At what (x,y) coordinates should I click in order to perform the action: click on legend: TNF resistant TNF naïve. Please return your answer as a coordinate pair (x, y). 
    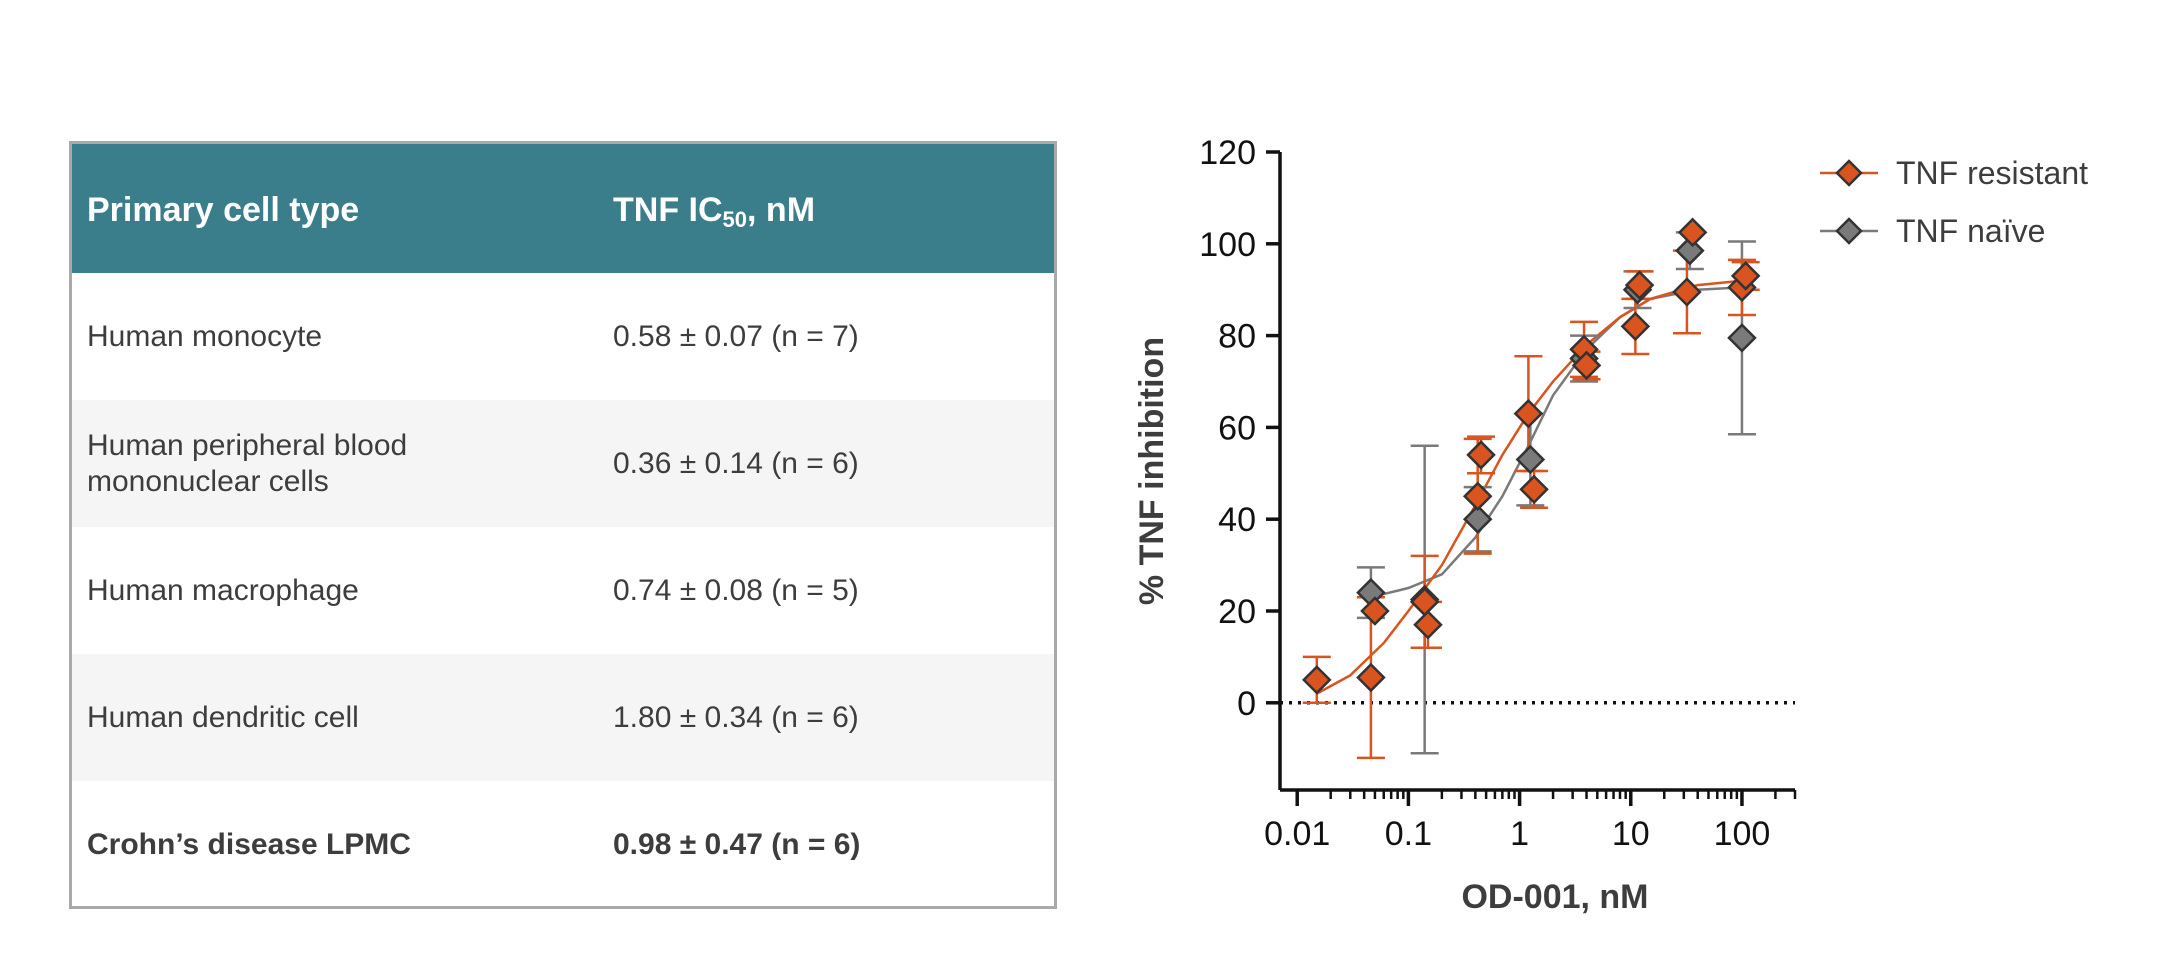
    Looking at the image, I should click on (1954, 202).